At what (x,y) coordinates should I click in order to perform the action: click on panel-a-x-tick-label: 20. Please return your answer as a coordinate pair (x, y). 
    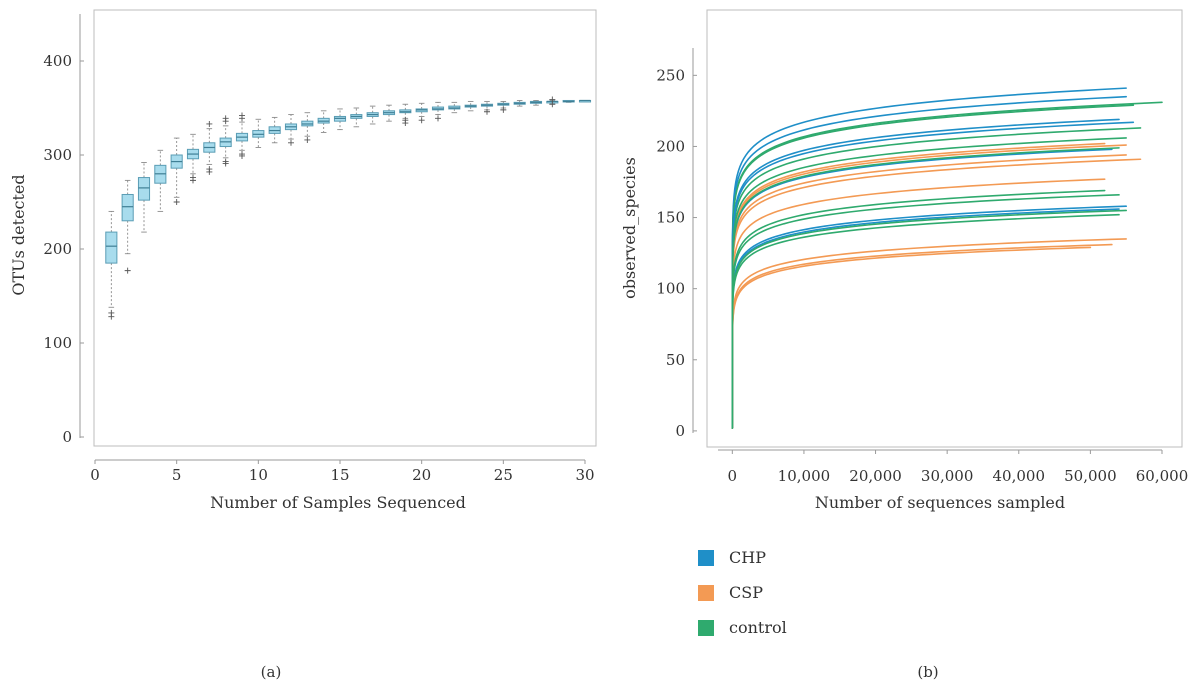
    Looking at the image, I should click on (421, 475).